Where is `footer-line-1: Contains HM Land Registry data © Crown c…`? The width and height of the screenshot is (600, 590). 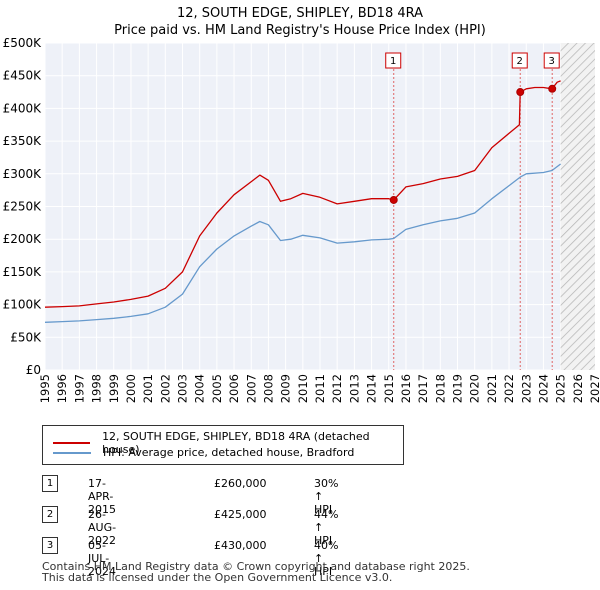 footer-line-1: Contains HM Land Registry data © Crown c… is located at coordinates (256, 566).